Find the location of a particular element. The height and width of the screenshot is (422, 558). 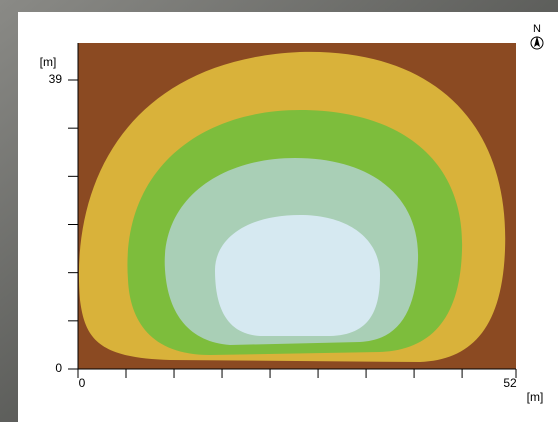

north-label: N is located at coordinates (537, 29).